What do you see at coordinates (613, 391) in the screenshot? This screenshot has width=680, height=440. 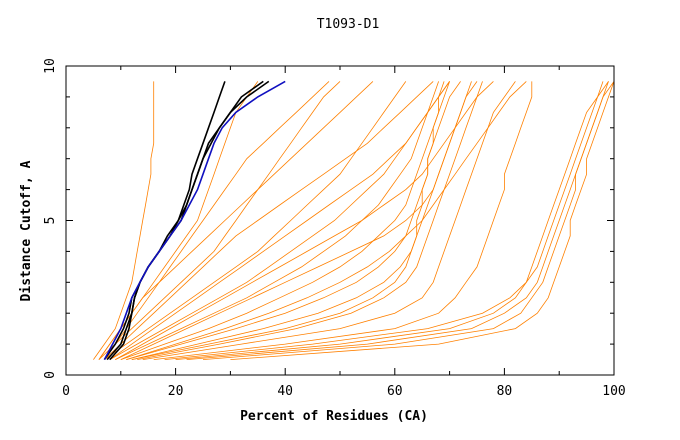 I see `x-tick-label-100: 100` at bounding box center [613, 391].